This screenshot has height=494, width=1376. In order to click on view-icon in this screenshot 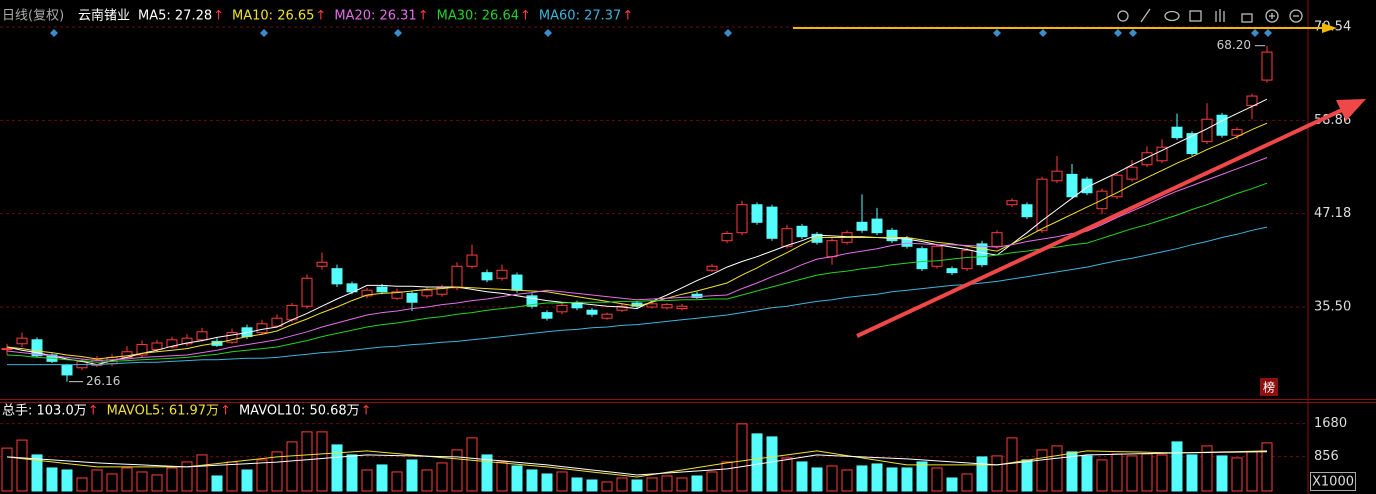, I will do `click(1172, 16)`.